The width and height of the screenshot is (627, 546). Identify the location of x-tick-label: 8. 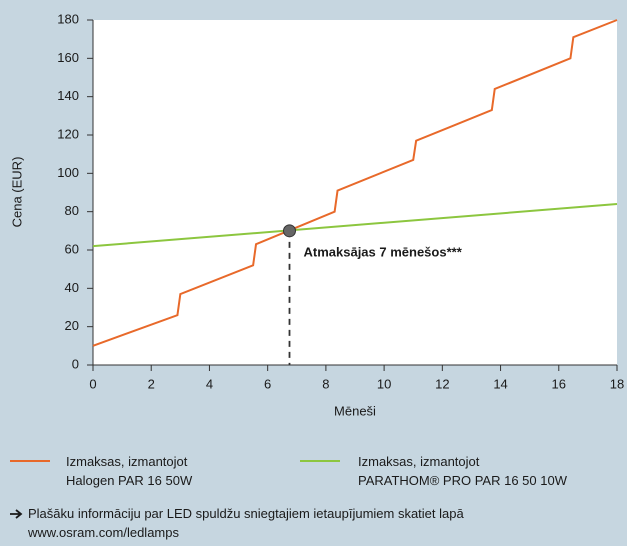
(325, 383).